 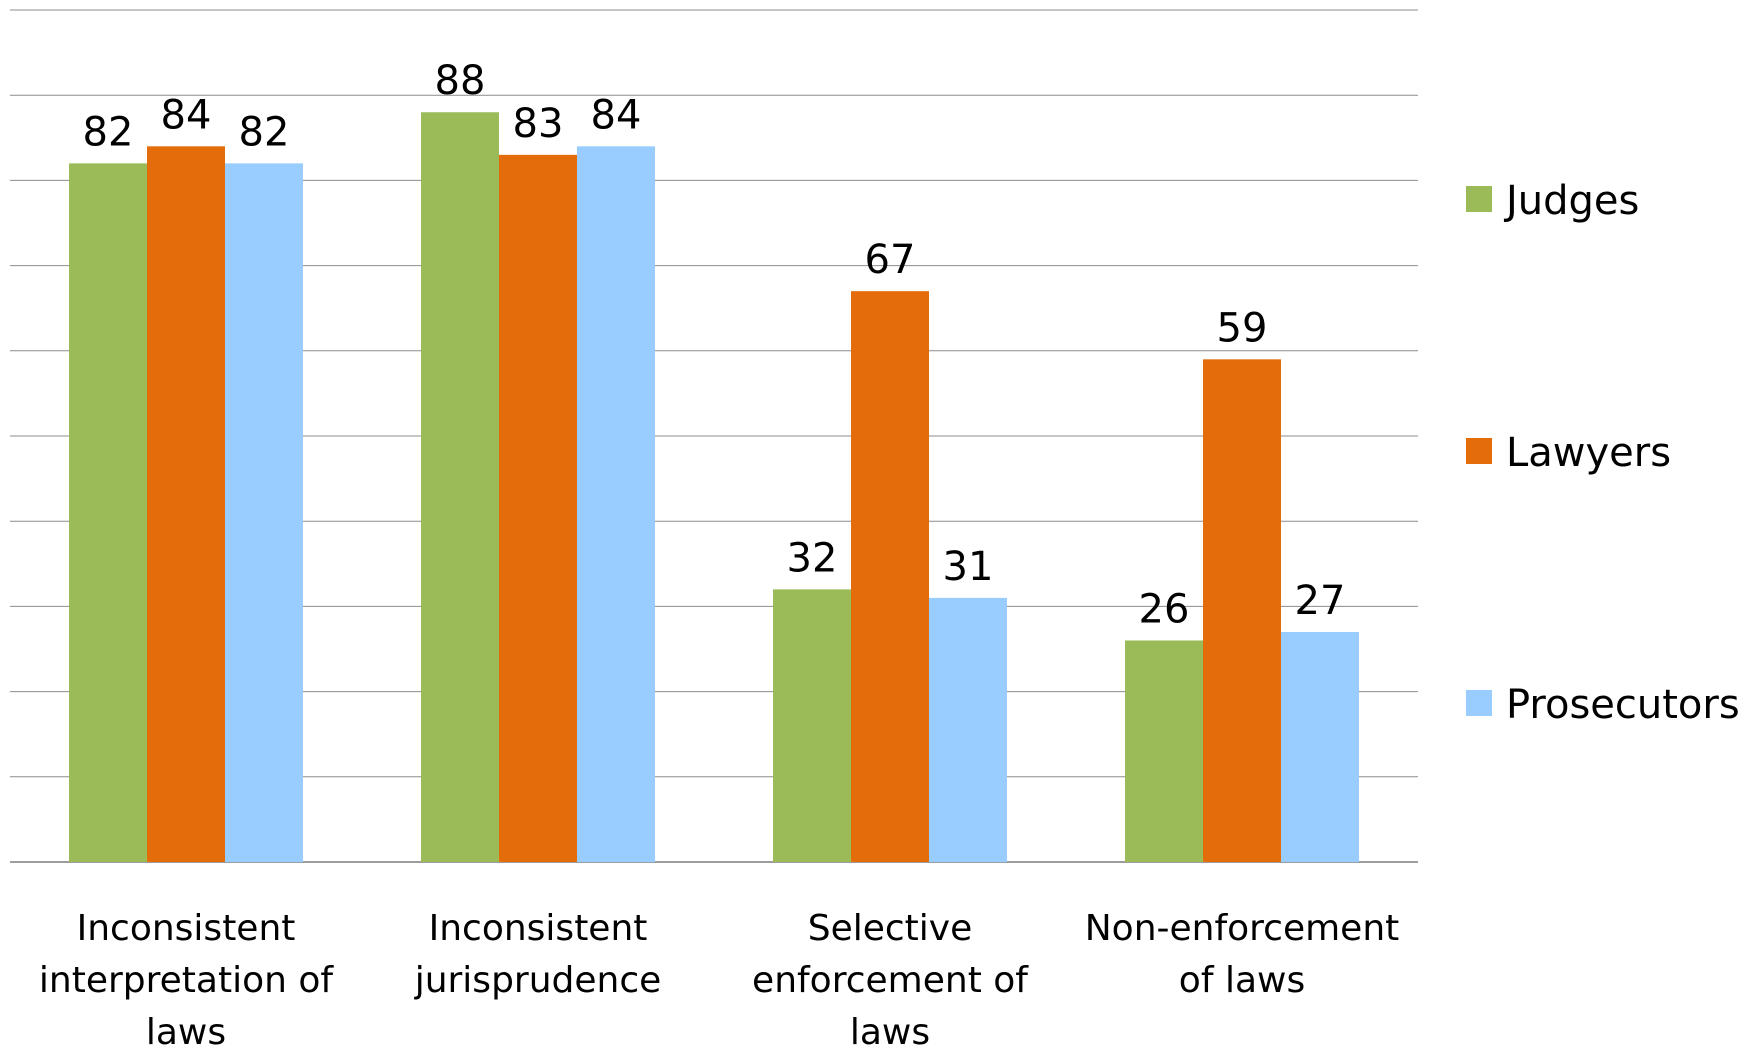 I want to click on data-label-judges-2: 88, so click(x=460, y=81).